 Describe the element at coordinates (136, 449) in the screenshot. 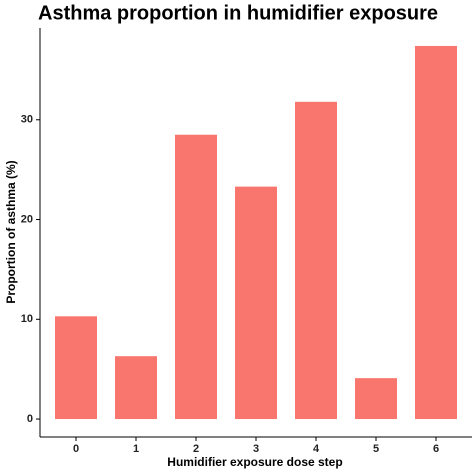

I see `x-tick-label: 1` at that location.